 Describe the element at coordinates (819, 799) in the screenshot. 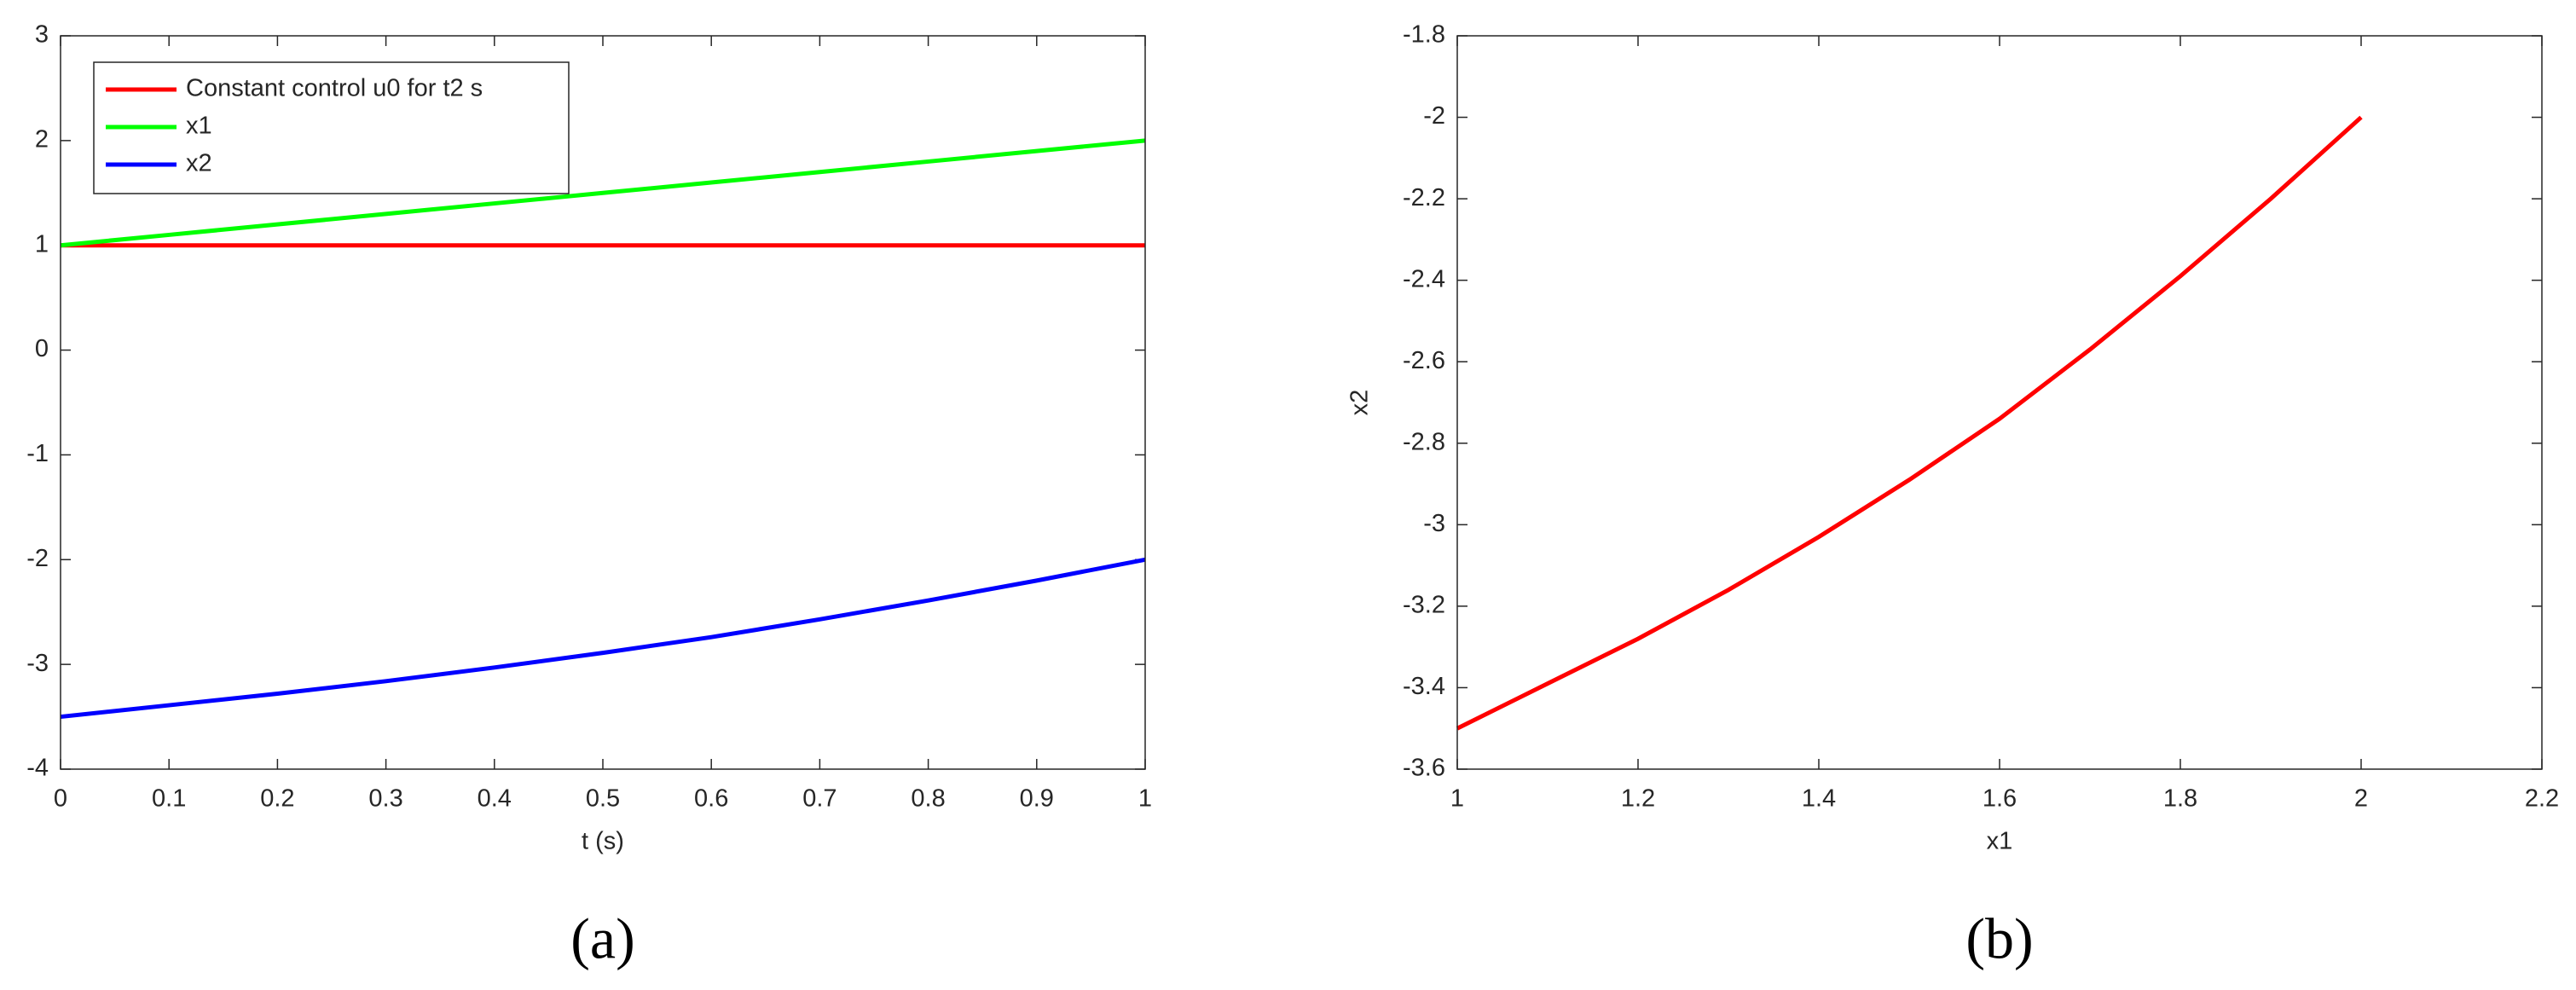

I see `x-tick-label: 0.7` at that location.